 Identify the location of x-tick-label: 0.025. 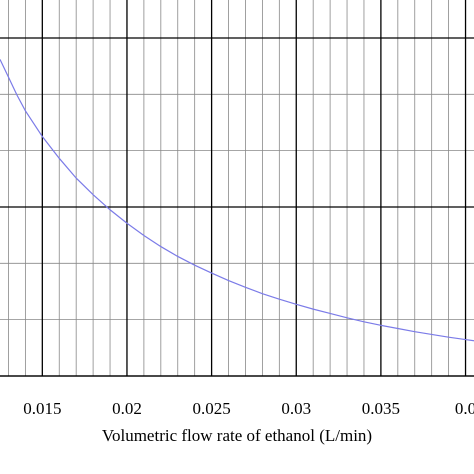
(211, 408).